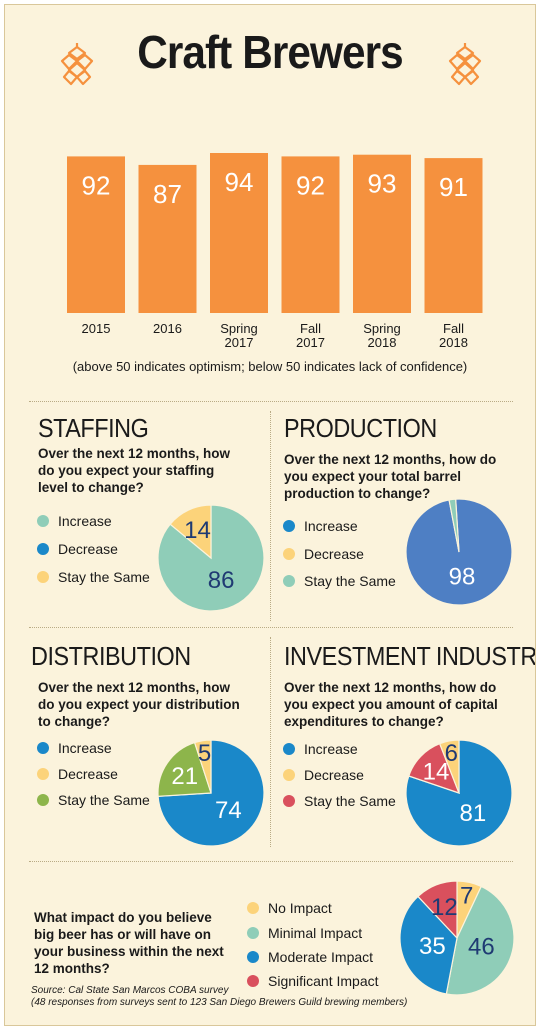  I want to click on bar-value-label: 91, so click(453, 187).